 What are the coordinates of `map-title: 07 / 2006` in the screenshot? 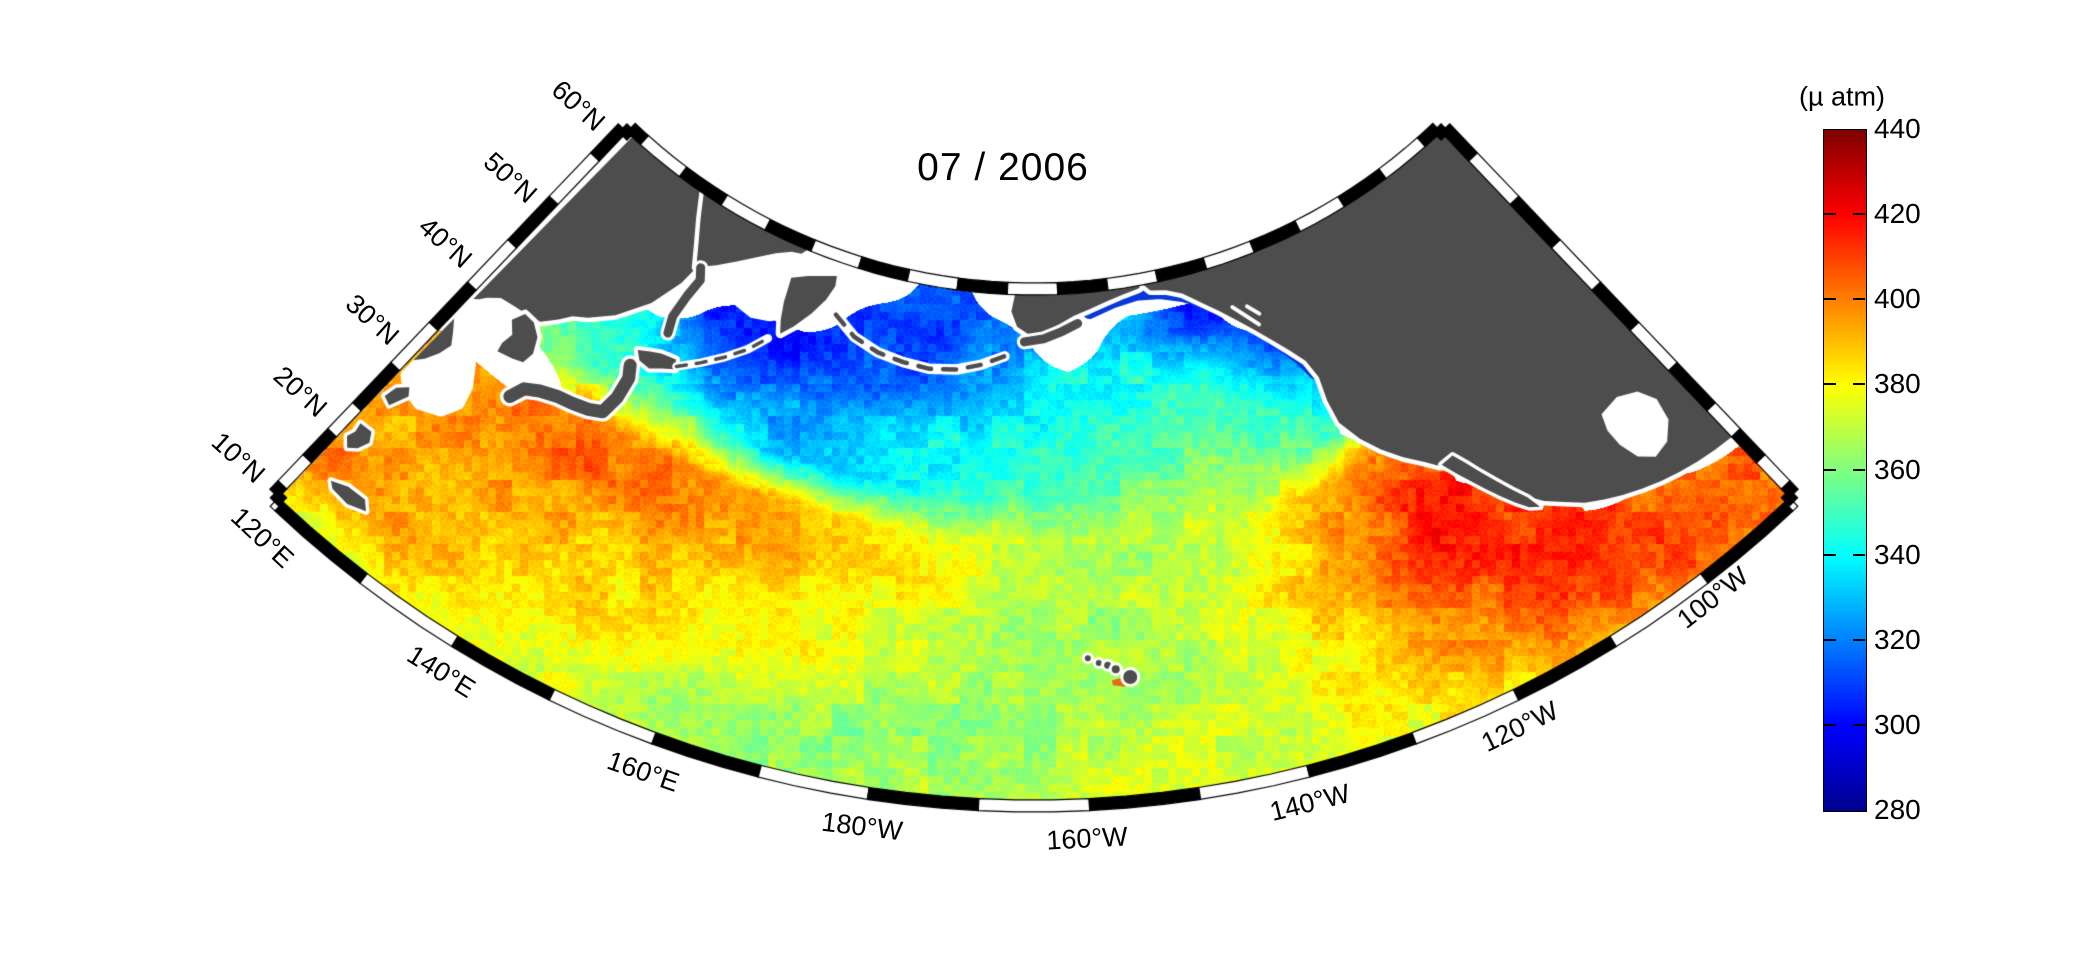 It's located at (1003, 167).